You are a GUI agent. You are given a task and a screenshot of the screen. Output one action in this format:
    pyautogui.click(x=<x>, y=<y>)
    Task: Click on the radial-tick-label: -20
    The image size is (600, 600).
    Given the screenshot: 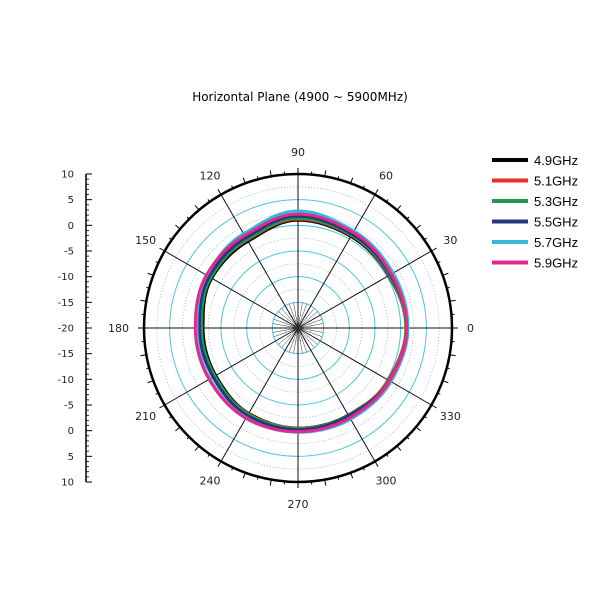 What is the action you would take?
    pyautogui.click(x=66, y=329)
    